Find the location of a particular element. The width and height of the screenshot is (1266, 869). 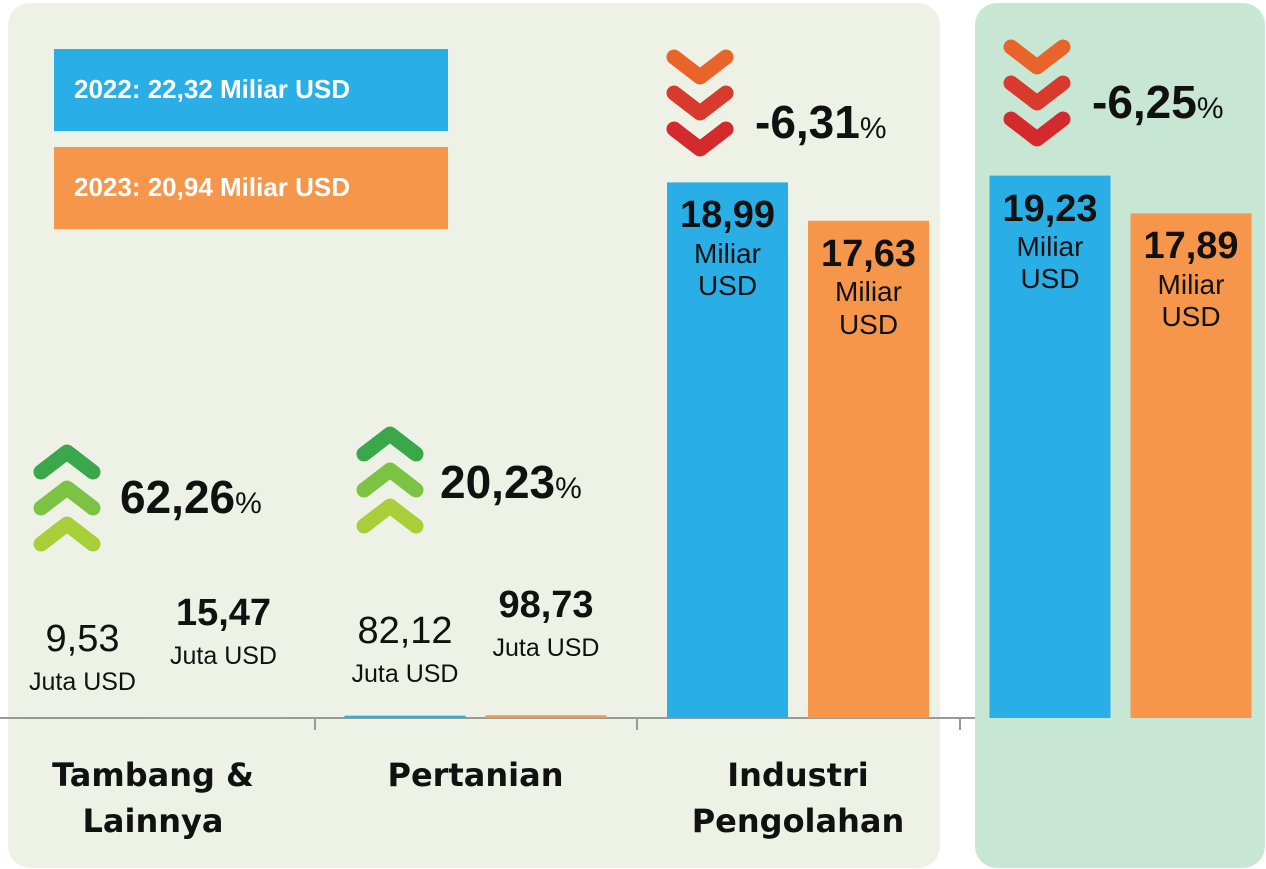

value-label: 9,53 is located at coordinates (82, 639).